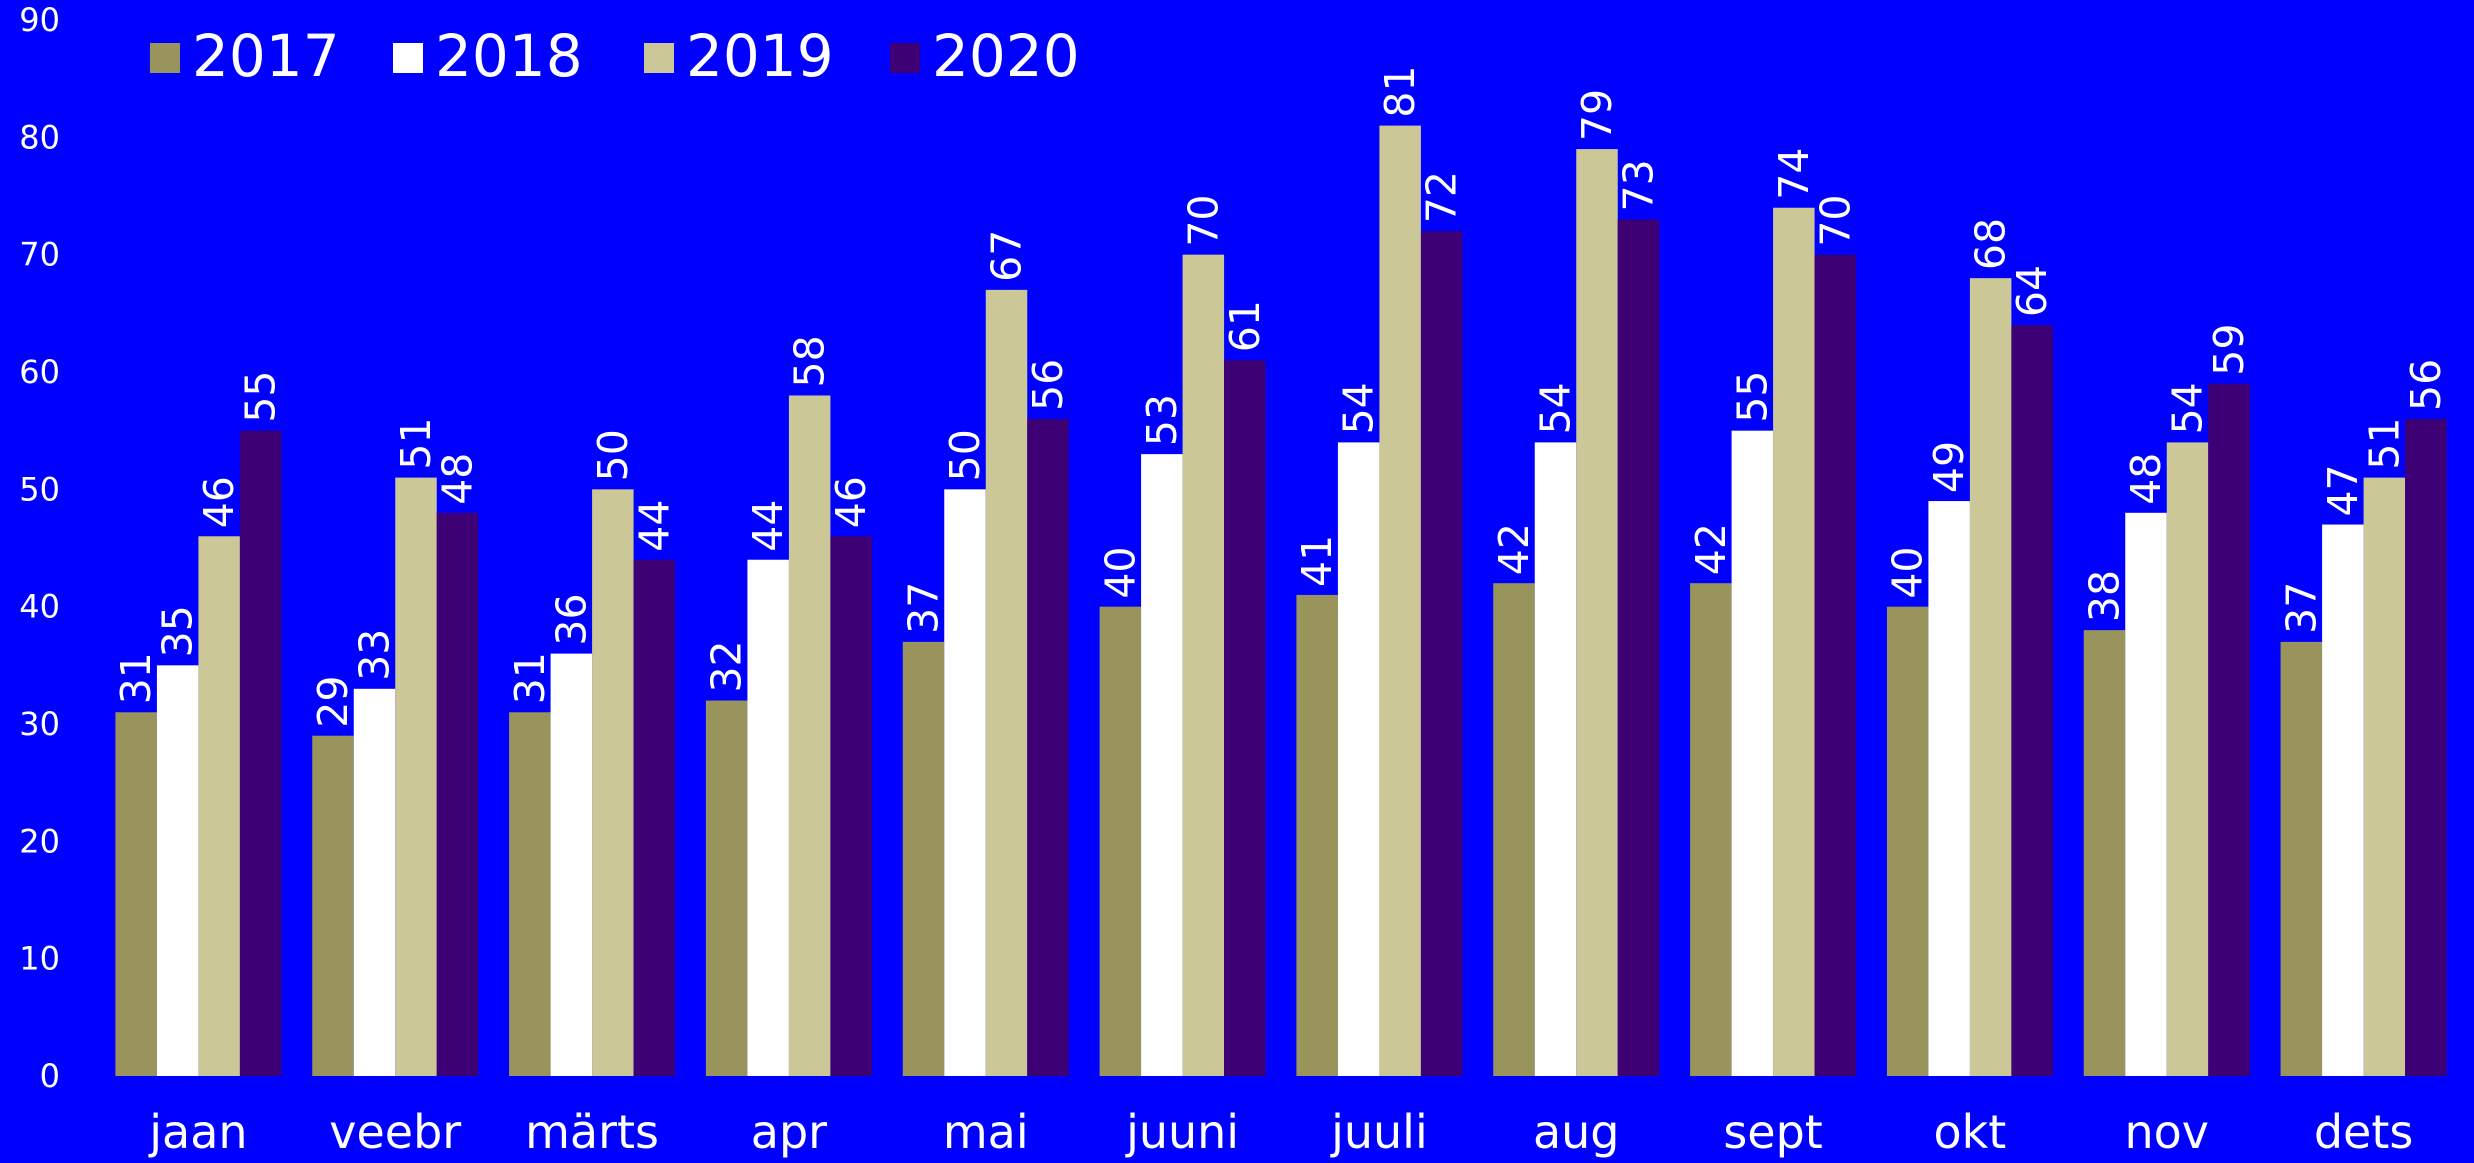 The height and width of the screenshot is (1163, 2474). I want to click on data-label: 35, so click(178, 631).